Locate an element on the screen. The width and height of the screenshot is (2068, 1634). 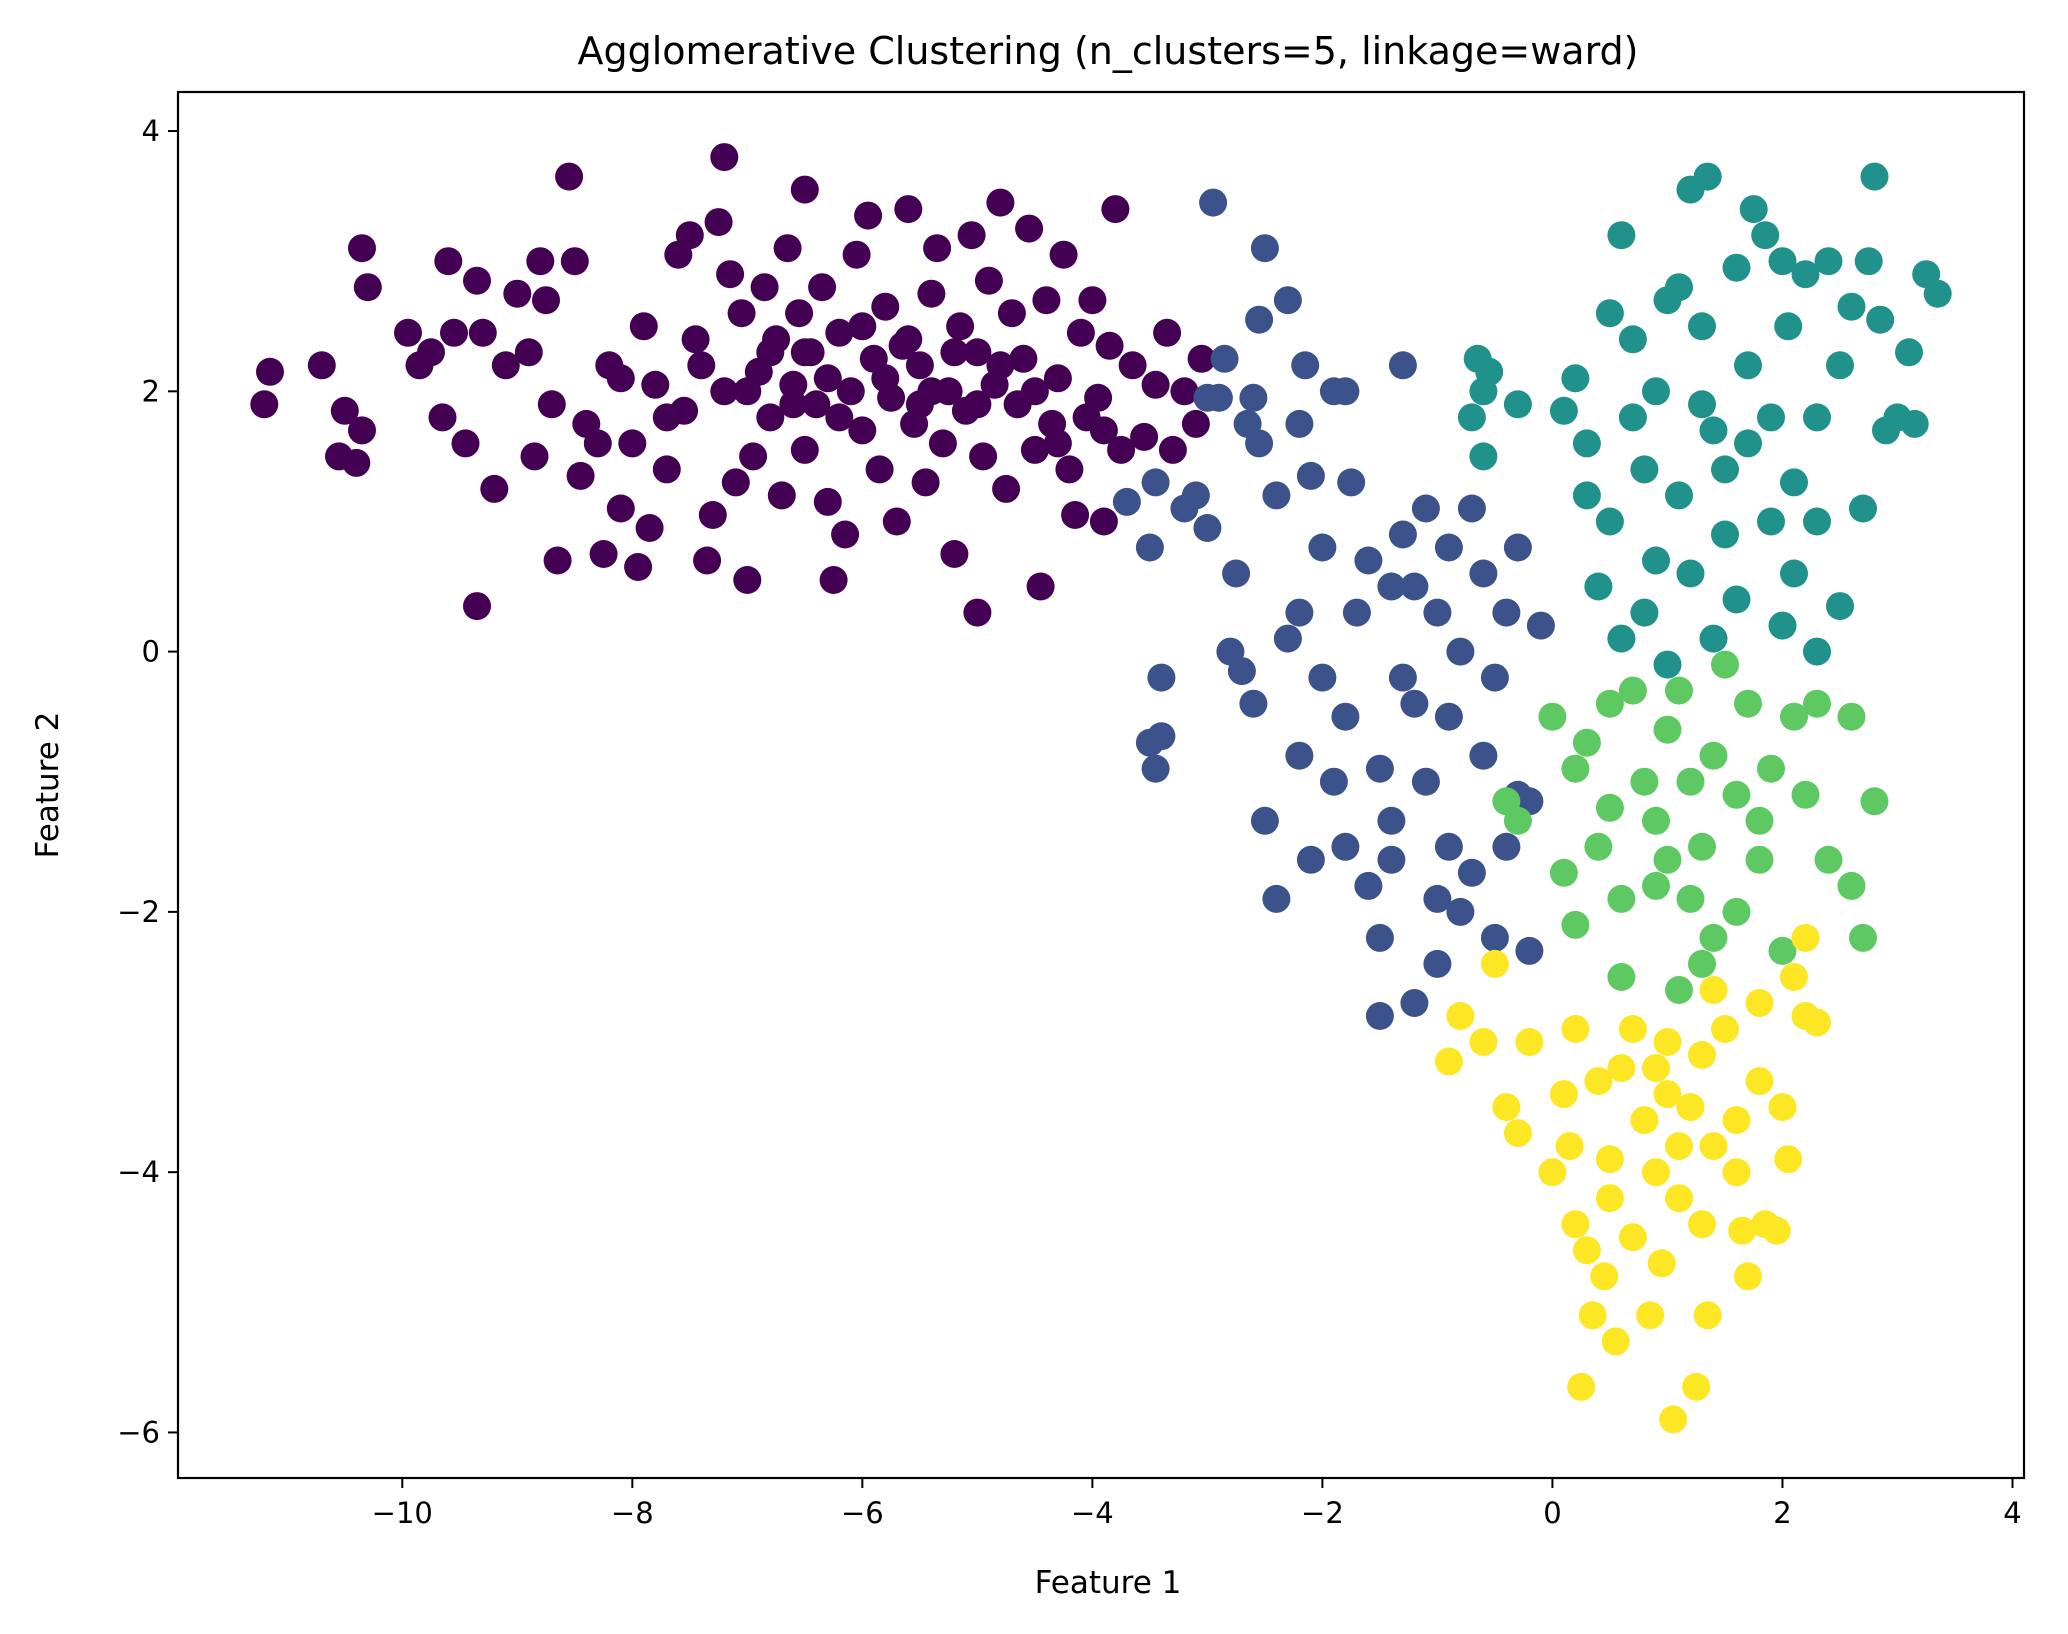
x-tick-label: 0 is located at coordinates (1552, 1513).